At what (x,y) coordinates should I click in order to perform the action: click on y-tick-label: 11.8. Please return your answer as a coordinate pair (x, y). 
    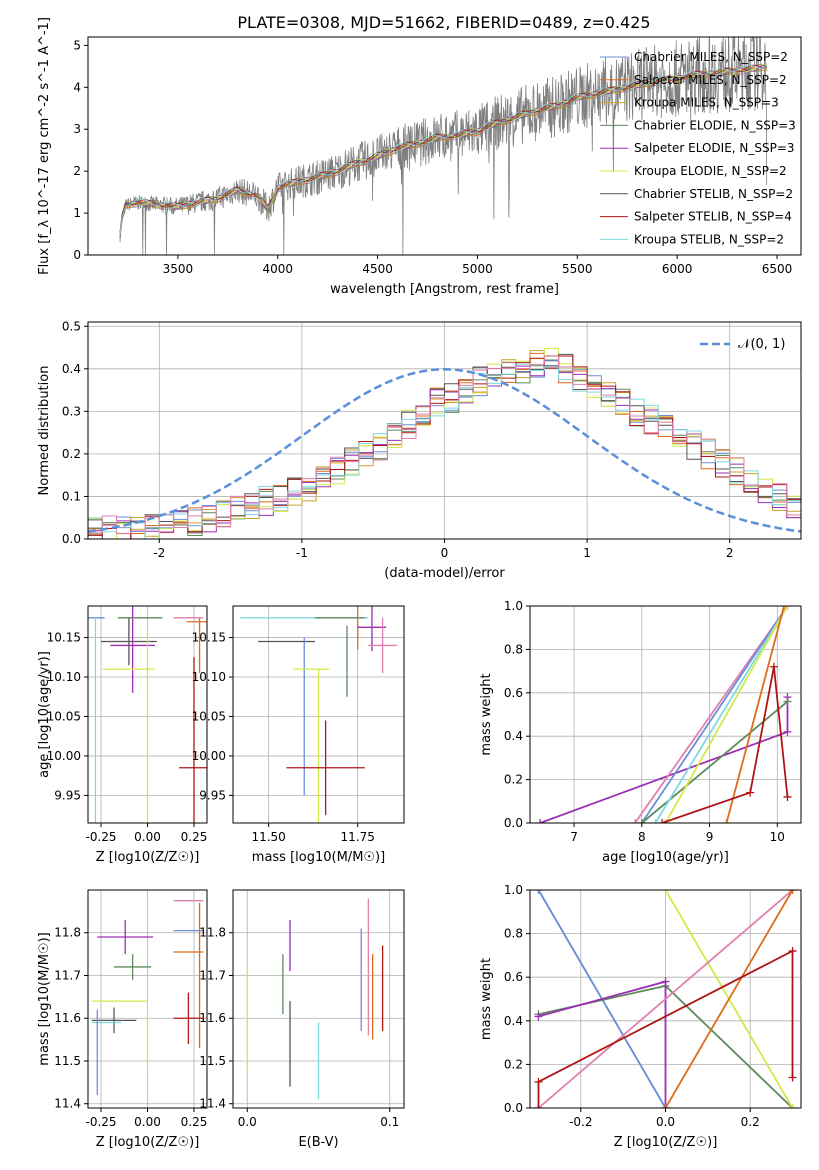
    Looking at the image, I should click on (67, 933).